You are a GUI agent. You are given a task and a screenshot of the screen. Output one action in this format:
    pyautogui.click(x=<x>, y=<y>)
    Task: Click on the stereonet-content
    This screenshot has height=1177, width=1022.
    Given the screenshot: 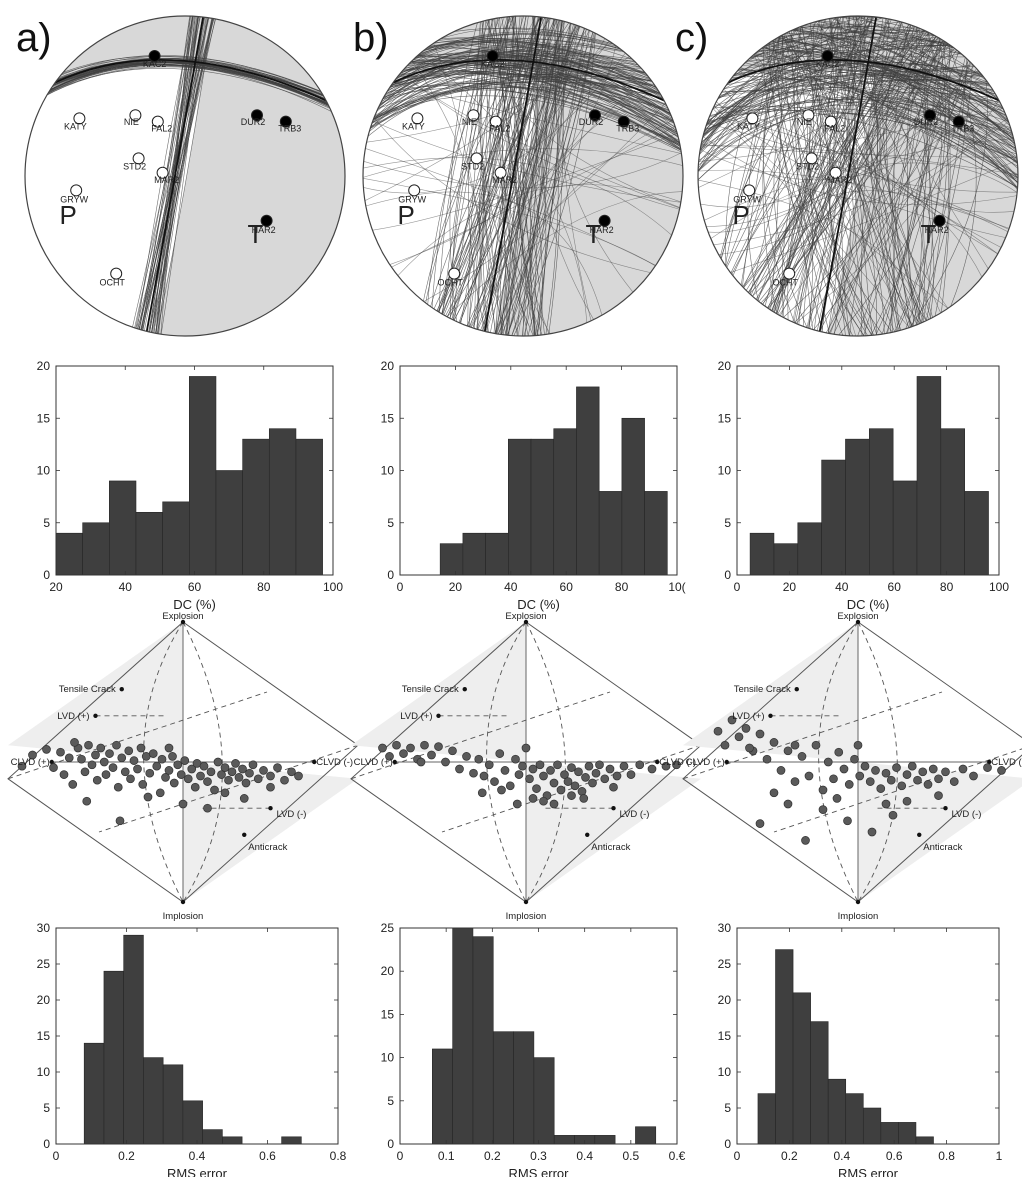 What is the action you would take?
    pyautogui.click(x=523, y=176)
    